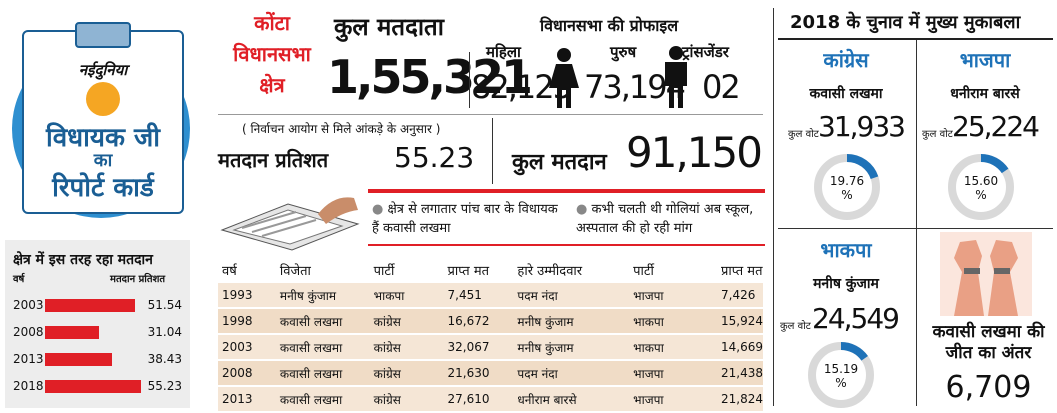  What do you see at coordinates (740, 399) in the screenshot?
I see `cell: 21,824` at bounding box center [740, 399].